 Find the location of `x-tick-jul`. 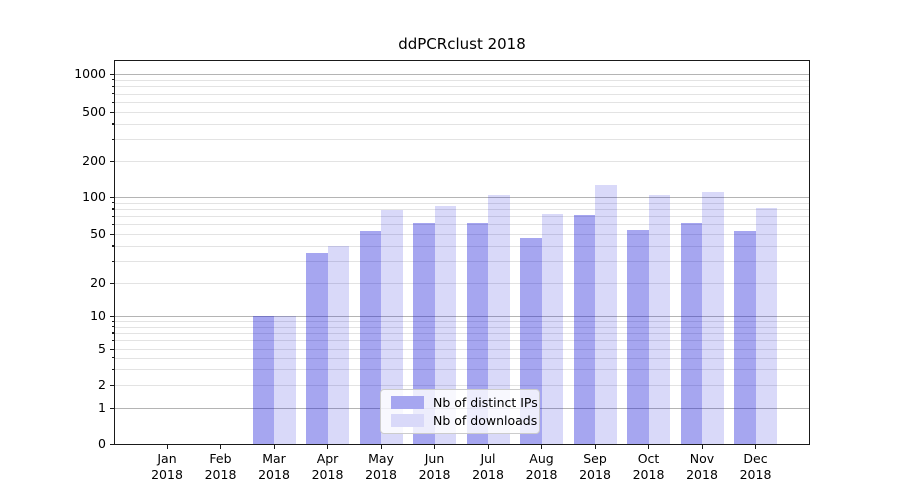

x-tick-jul is located at coordinates (488, 447).